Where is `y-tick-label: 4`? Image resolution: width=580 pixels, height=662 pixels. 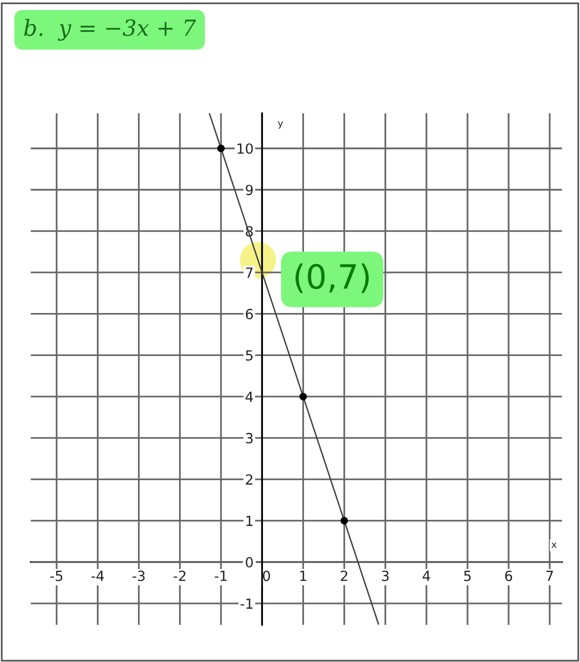
y-tick-label: 4 is located at coordinates (249, 397).